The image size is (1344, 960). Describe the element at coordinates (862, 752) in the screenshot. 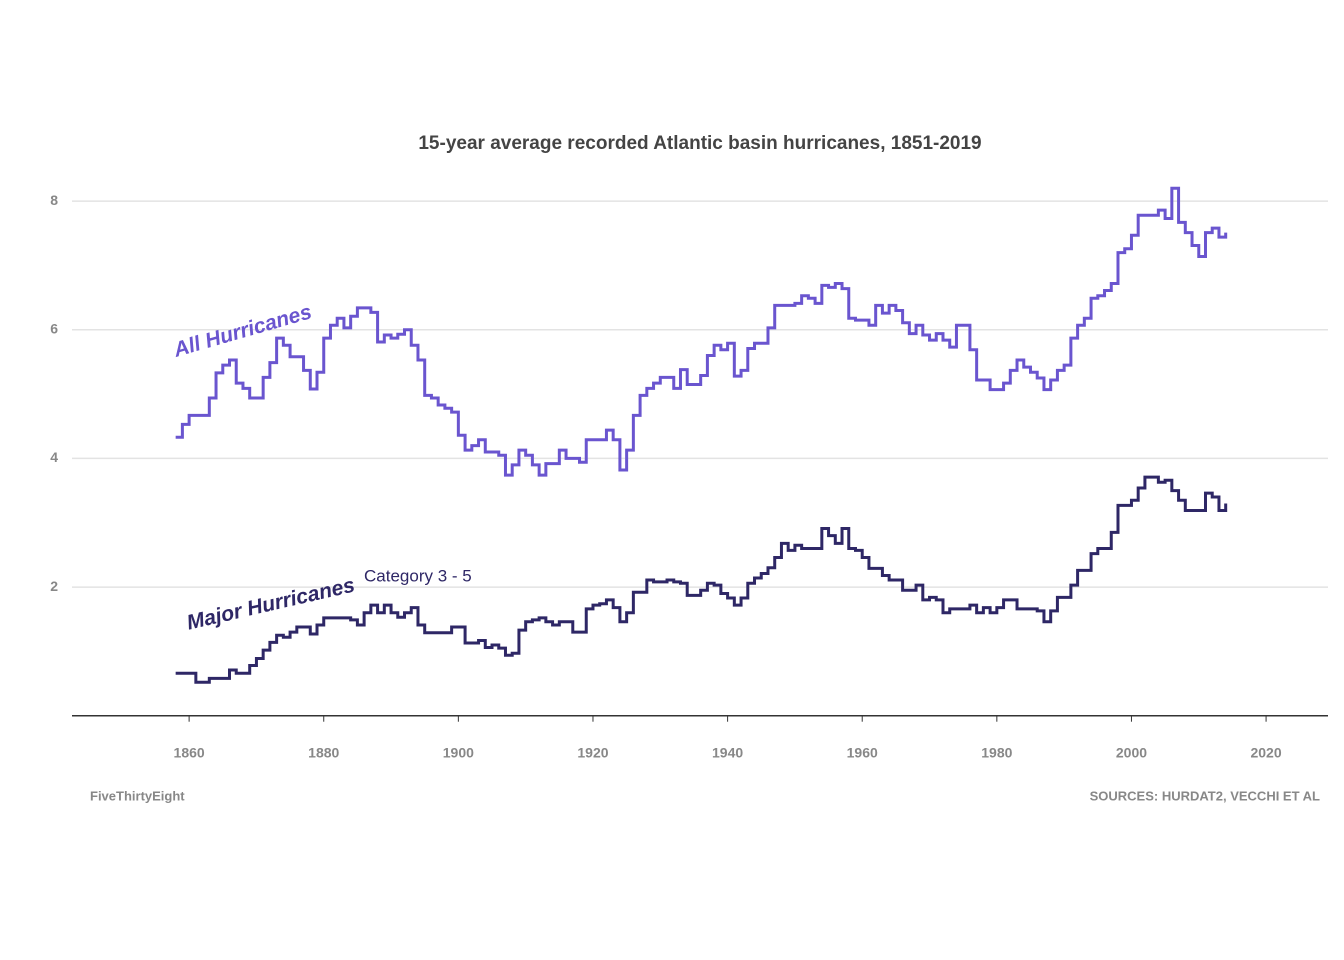

I see `x-tick-label: 1960` at that location.